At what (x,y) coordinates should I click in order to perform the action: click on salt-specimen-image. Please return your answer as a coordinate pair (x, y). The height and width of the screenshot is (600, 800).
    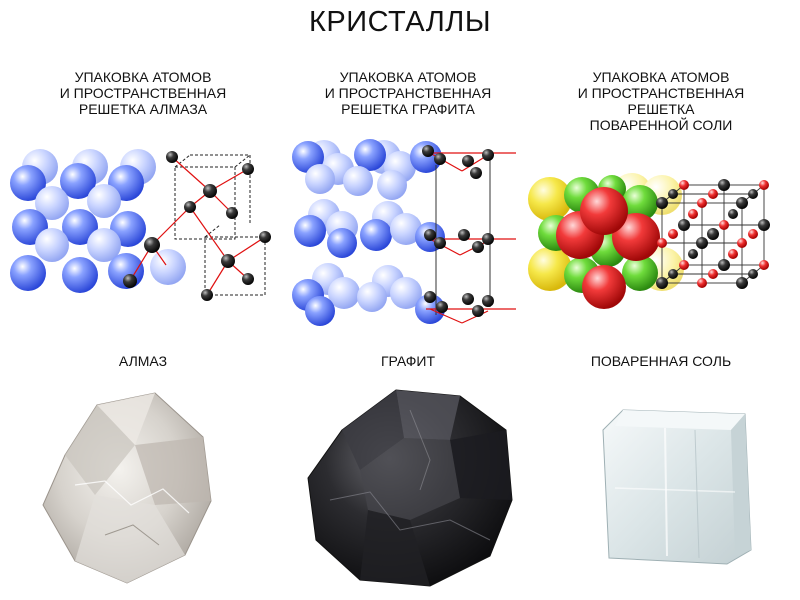
    Looking at the image, I should click on (677, 487).